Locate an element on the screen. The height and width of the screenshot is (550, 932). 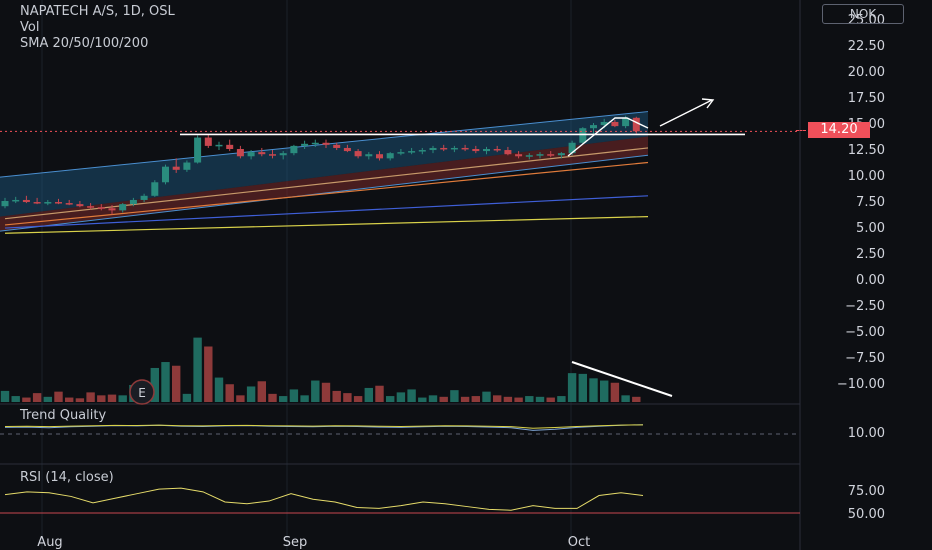
rsi-pane is located at coordinates (400, 500).